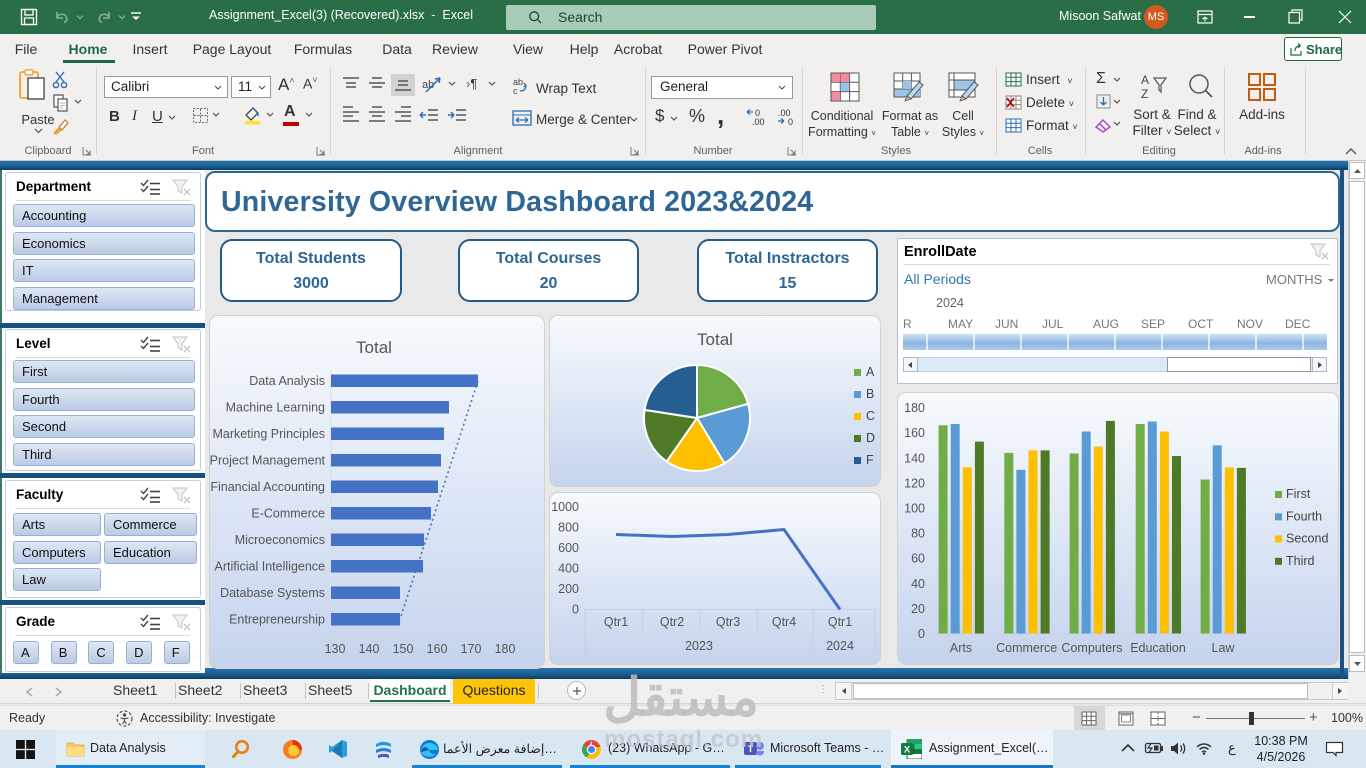 This screenshot has width=1366, height=768. Describe the element at coordinates (672, 622) in the screenshot. I see `svg-text: Qtr2` at that location.